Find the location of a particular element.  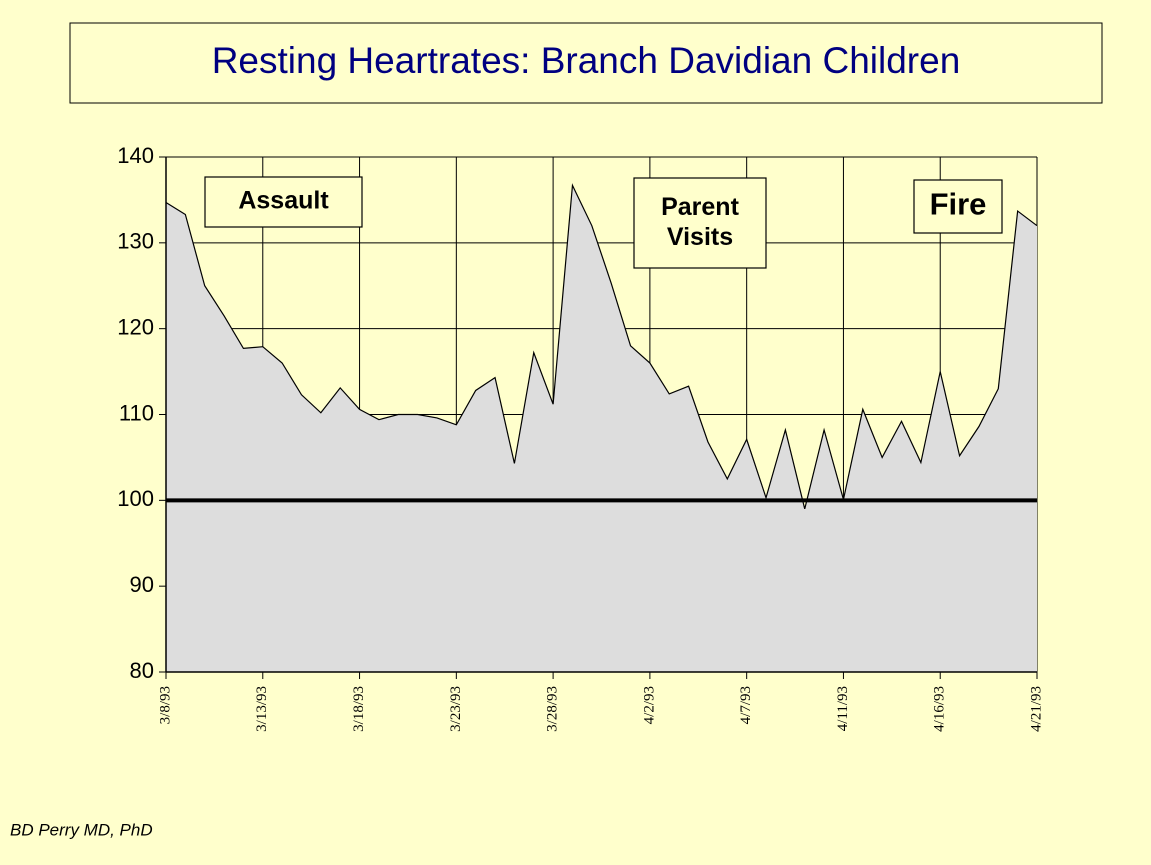

y-tick-label: 110 is located at coordinates (136, 412).